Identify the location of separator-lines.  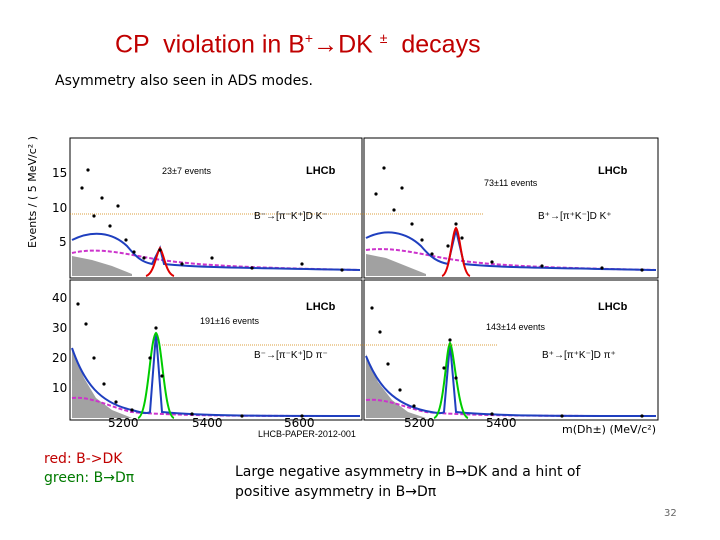
(284, 279).